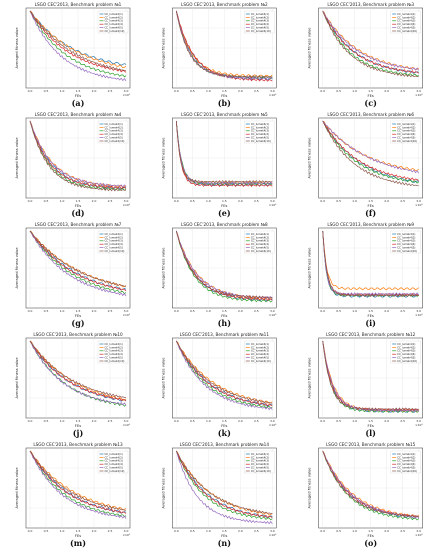  Describe the element at coordinates (224, 103) in the screenshot. I see `panel-letter: (b)` at that location.